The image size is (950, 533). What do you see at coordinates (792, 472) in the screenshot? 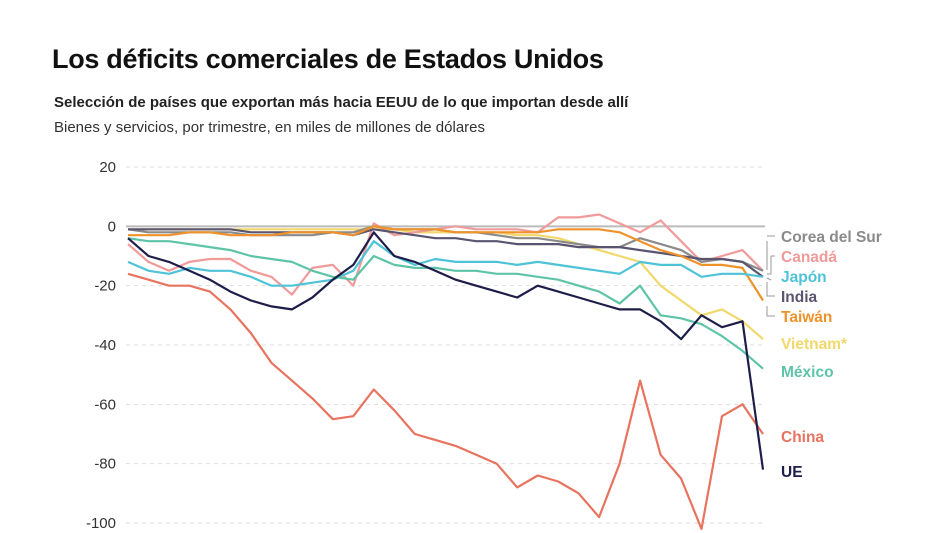
I see `legend-label: UE` at bounding box center [792, 472].